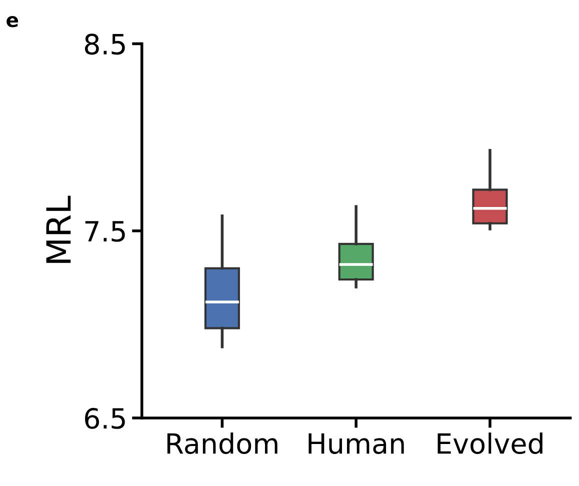 This screenshot has height=486, width=579. What do you see at coordinates (222, 443) in the screenshot?
I see `x-tick-label: Random` at bounding box center [222, 443].